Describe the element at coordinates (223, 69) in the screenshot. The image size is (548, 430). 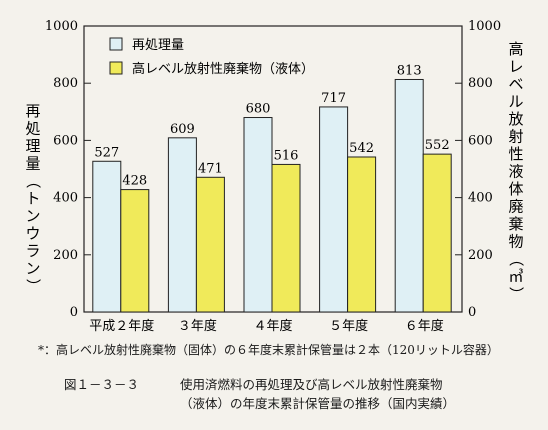
I see `legend-label: 高レベル放射性廃棄物（液体）` at that location.